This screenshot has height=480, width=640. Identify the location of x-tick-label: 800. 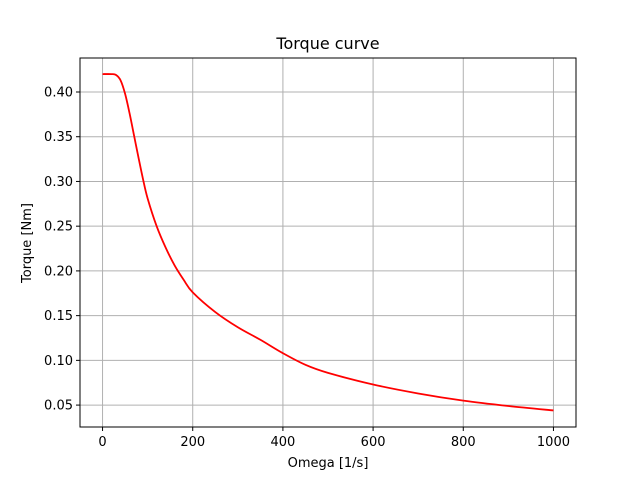
(463, 442).